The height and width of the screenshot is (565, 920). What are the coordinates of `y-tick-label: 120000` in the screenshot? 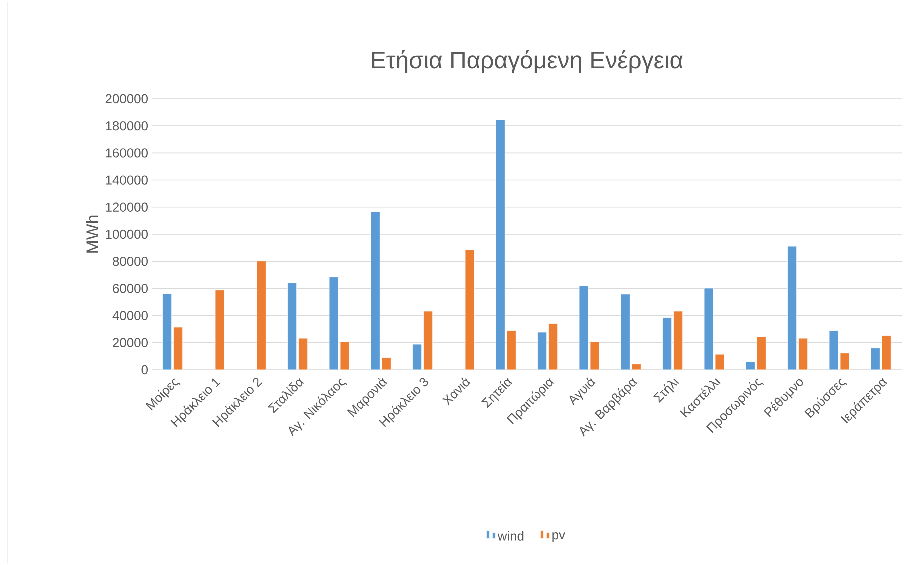 It's located at (127, 207).